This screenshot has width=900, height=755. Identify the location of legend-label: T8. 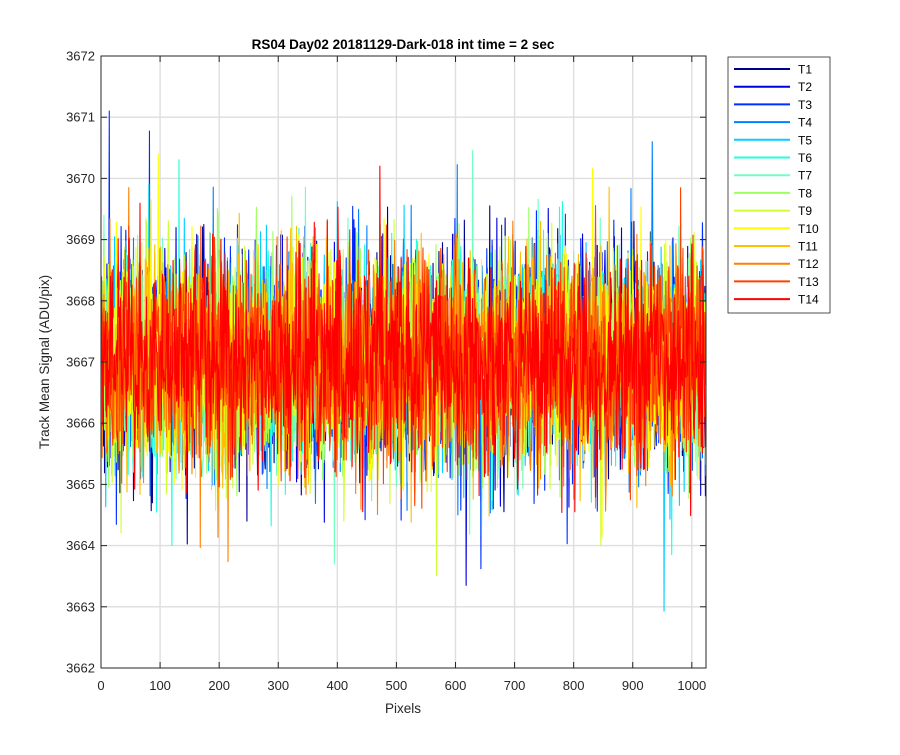
(805, 193).